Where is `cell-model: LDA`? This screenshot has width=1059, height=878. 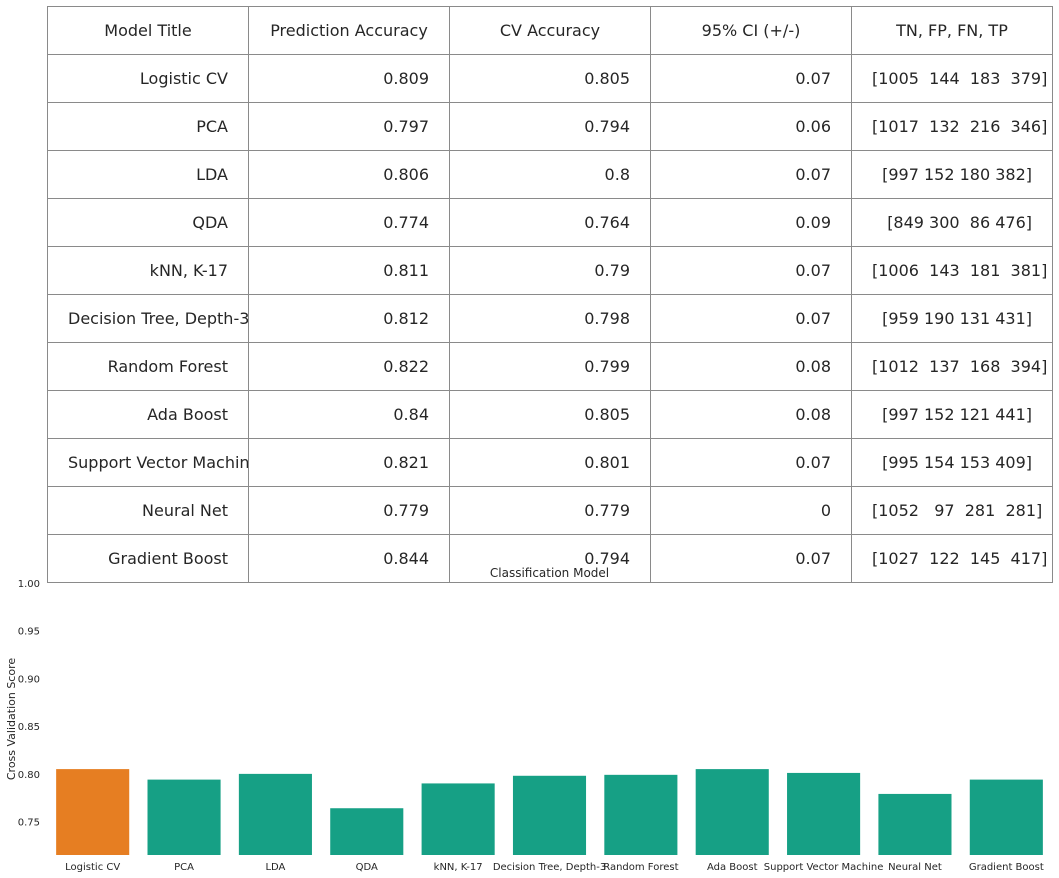 cell-model: LDA is located at coordinates (148, 174).